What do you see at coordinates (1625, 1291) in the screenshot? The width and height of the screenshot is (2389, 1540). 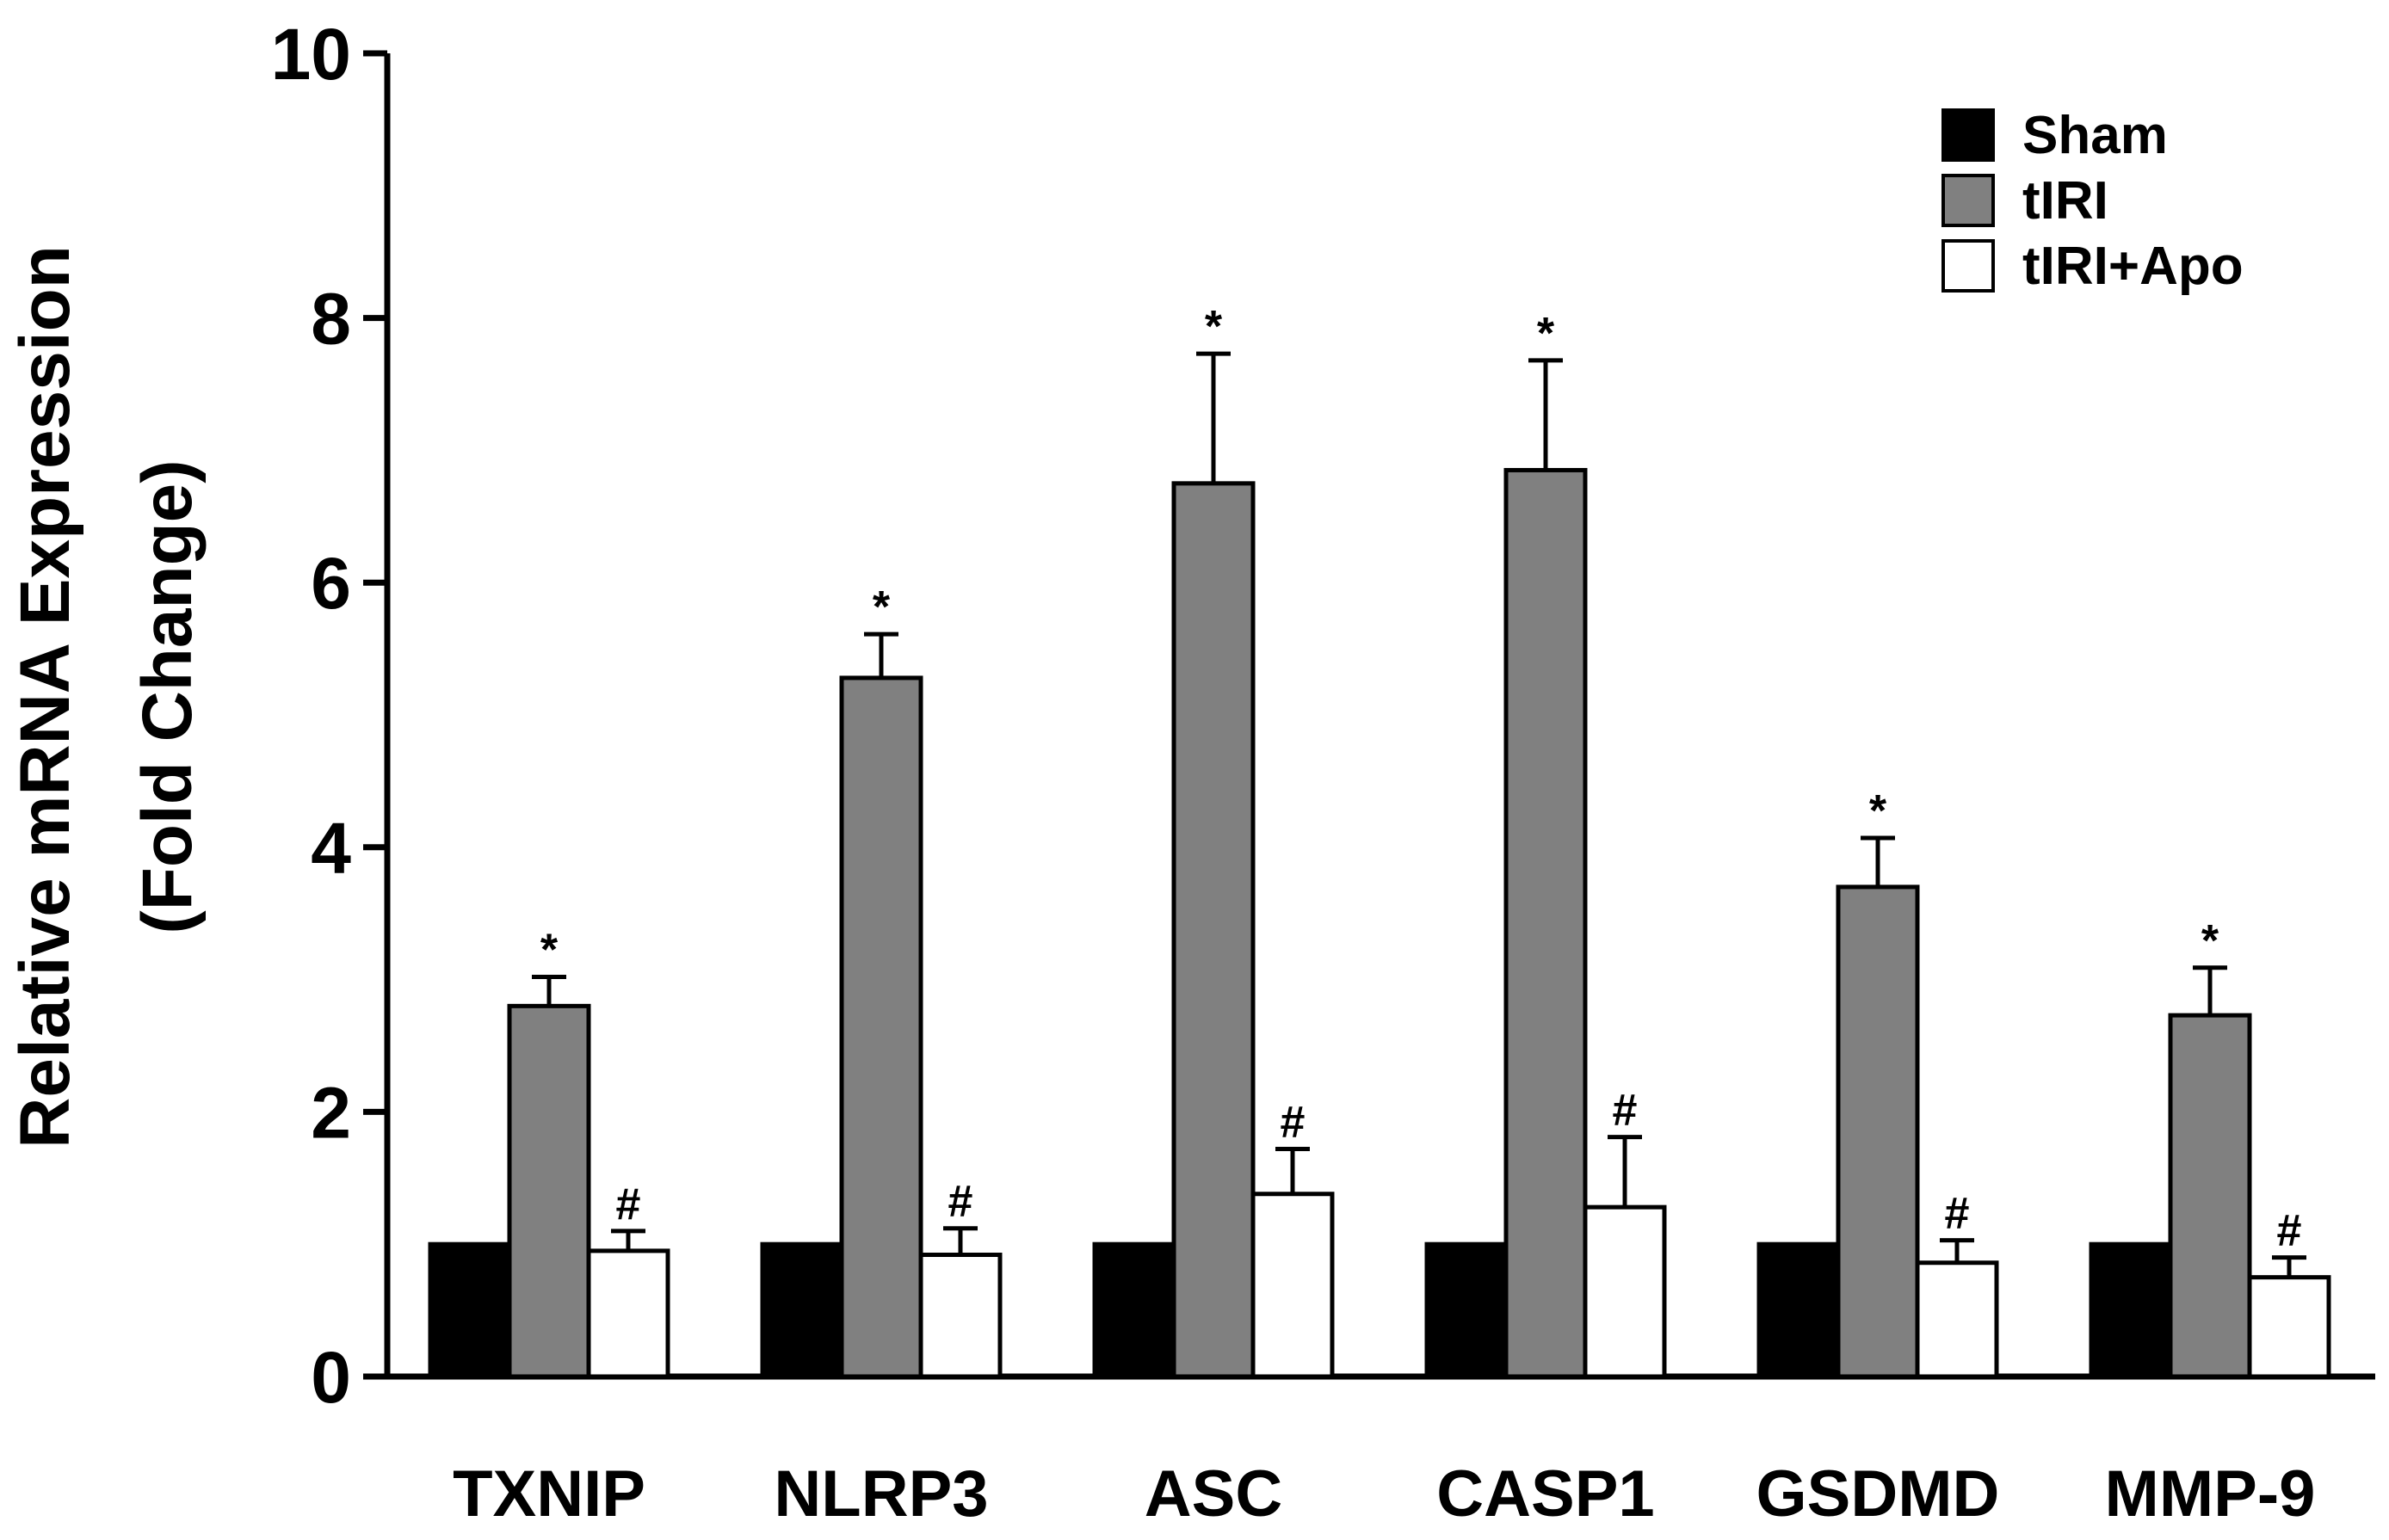 I see `bar-tiri-apo-casp1` at bounding box center [1625, 1291].